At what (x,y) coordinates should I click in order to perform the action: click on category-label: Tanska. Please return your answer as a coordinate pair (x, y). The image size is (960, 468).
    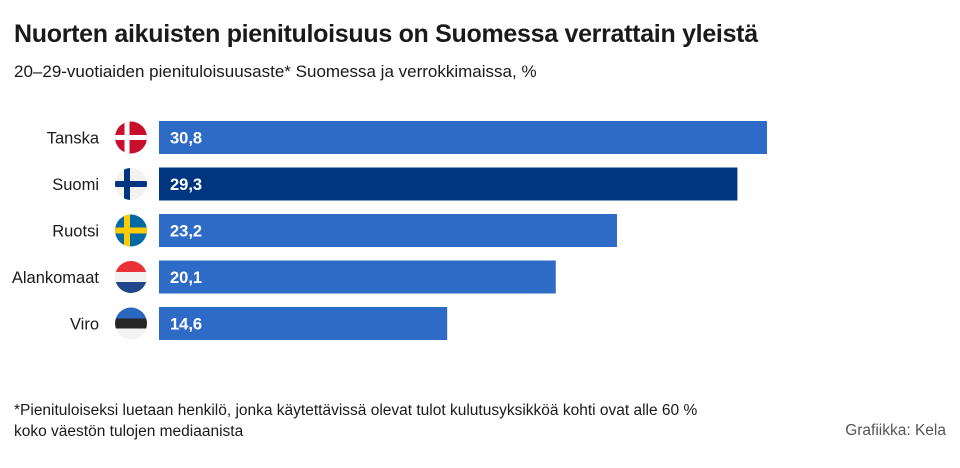
    Looking at the image, I should click on (73, 139).